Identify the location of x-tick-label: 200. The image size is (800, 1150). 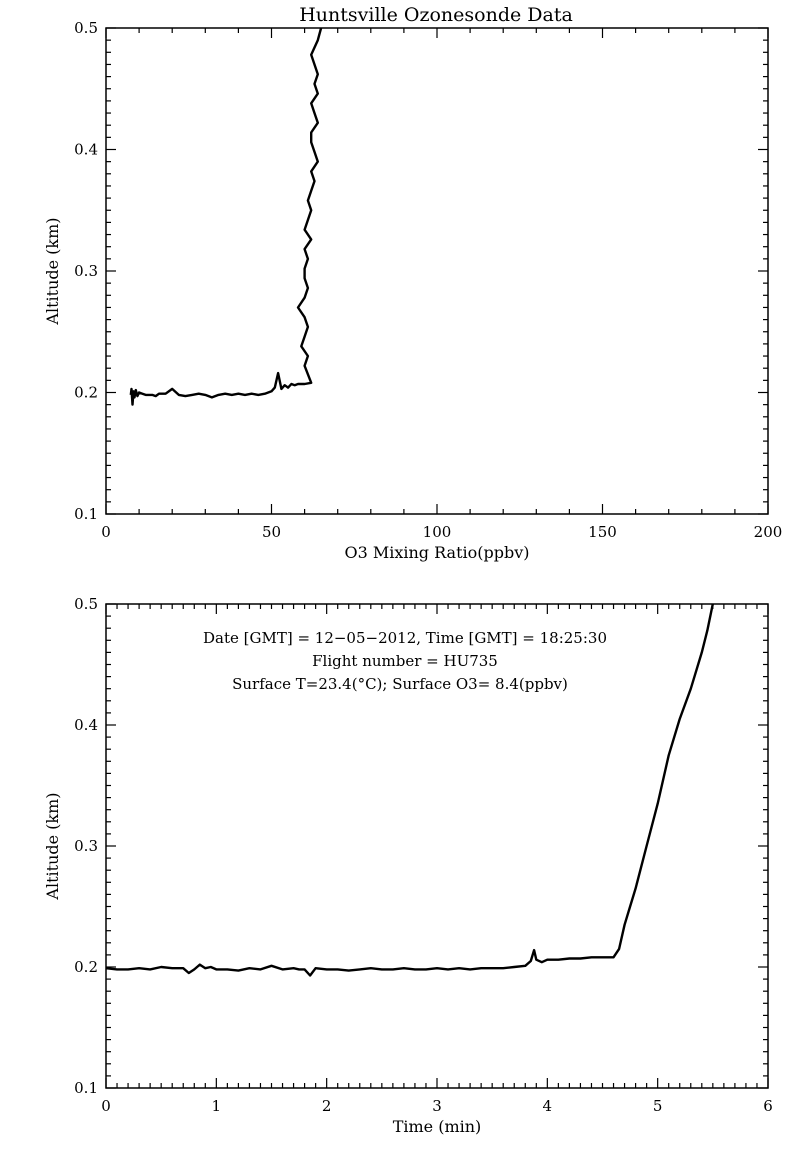
(768, 532).